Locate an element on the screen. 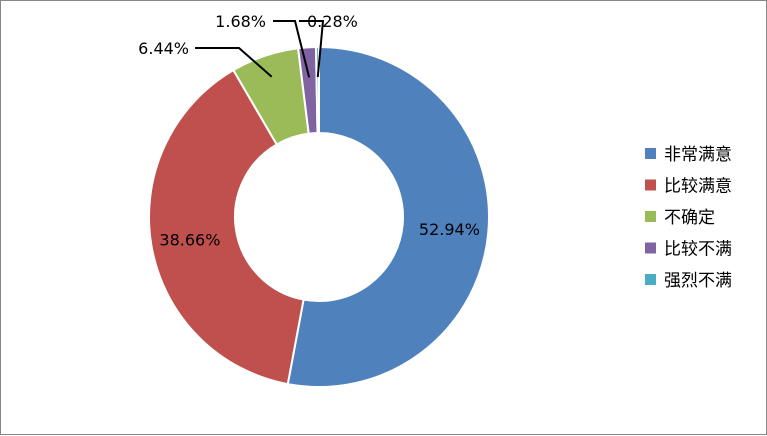 This screenshot has width=767, height=436. data-label-5: 0.28% is located at coordinates (332, 21).